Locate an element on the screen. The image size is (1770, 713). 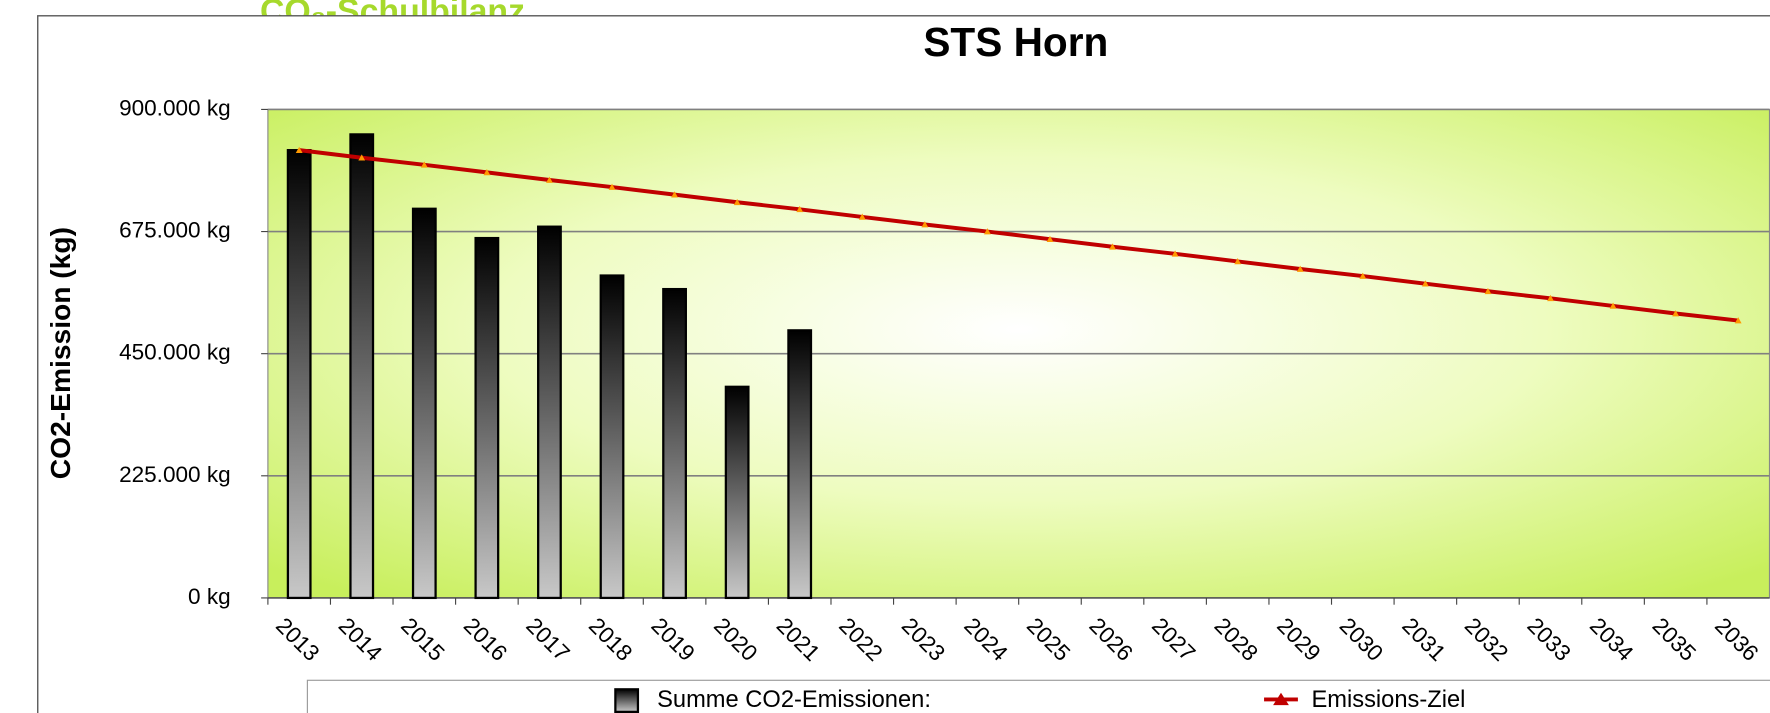
chart-title: STS Horn is located at coordinates (1015, 42).